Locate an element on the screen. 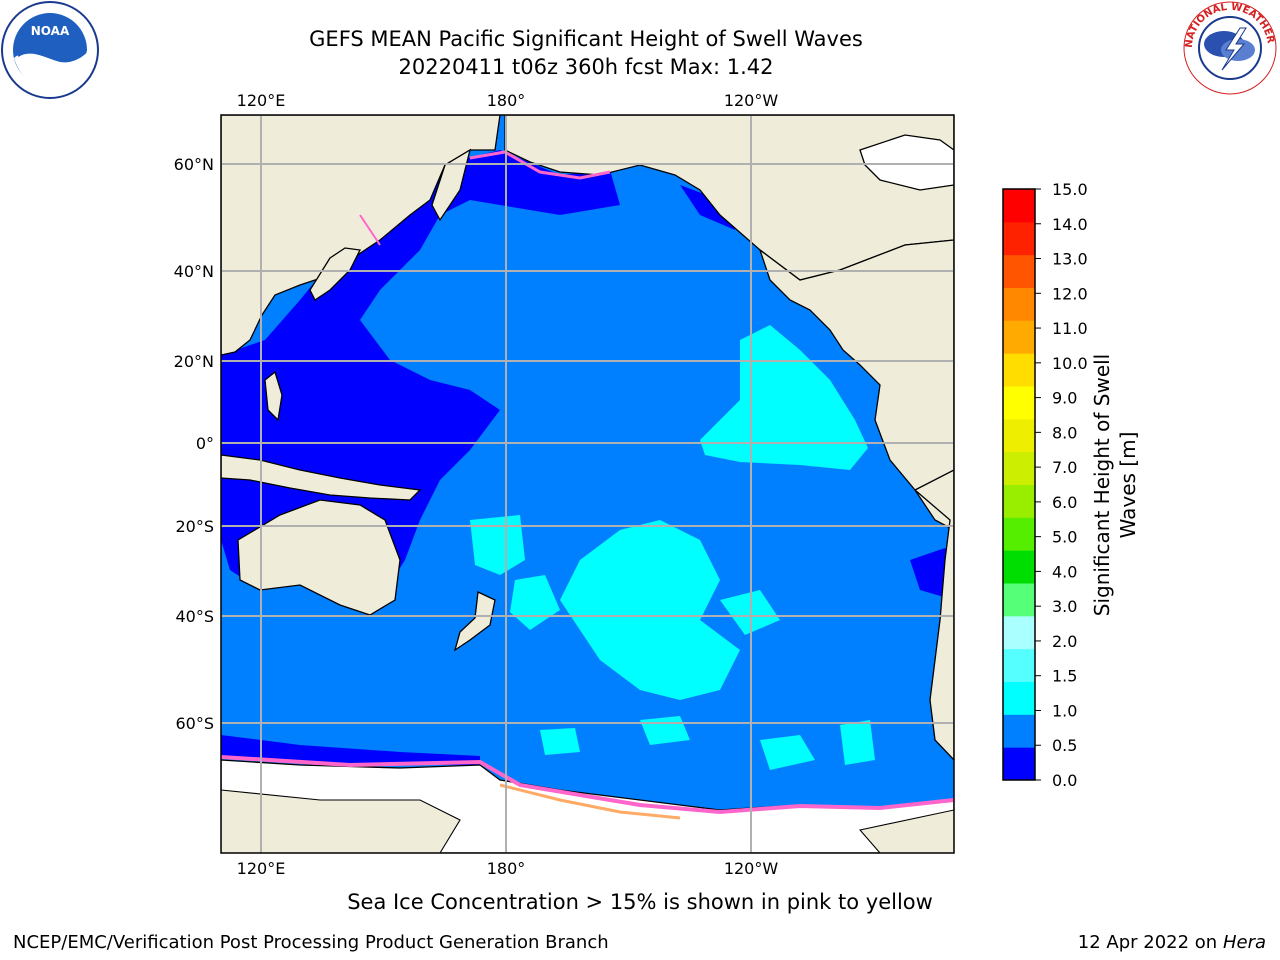 Image resolution: width=1280 pixels, height=960 pixels. colorbar-tick-label: 0.5 is located at coordinates (1064, 745).